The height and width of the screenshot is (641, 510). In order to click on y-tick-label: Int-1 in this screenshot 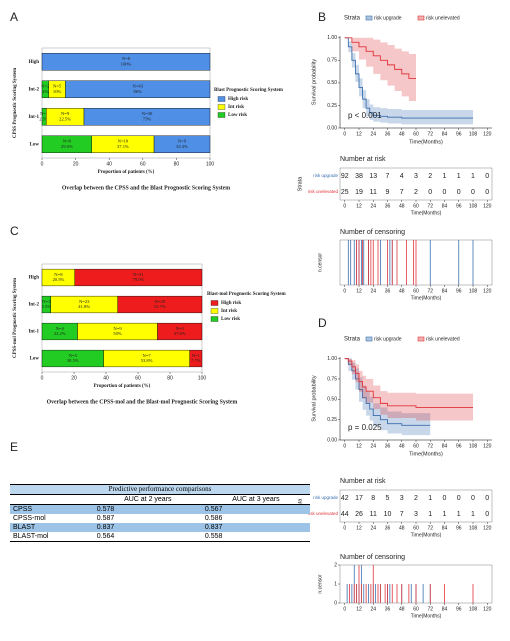, I will do `click(33, 117)`.